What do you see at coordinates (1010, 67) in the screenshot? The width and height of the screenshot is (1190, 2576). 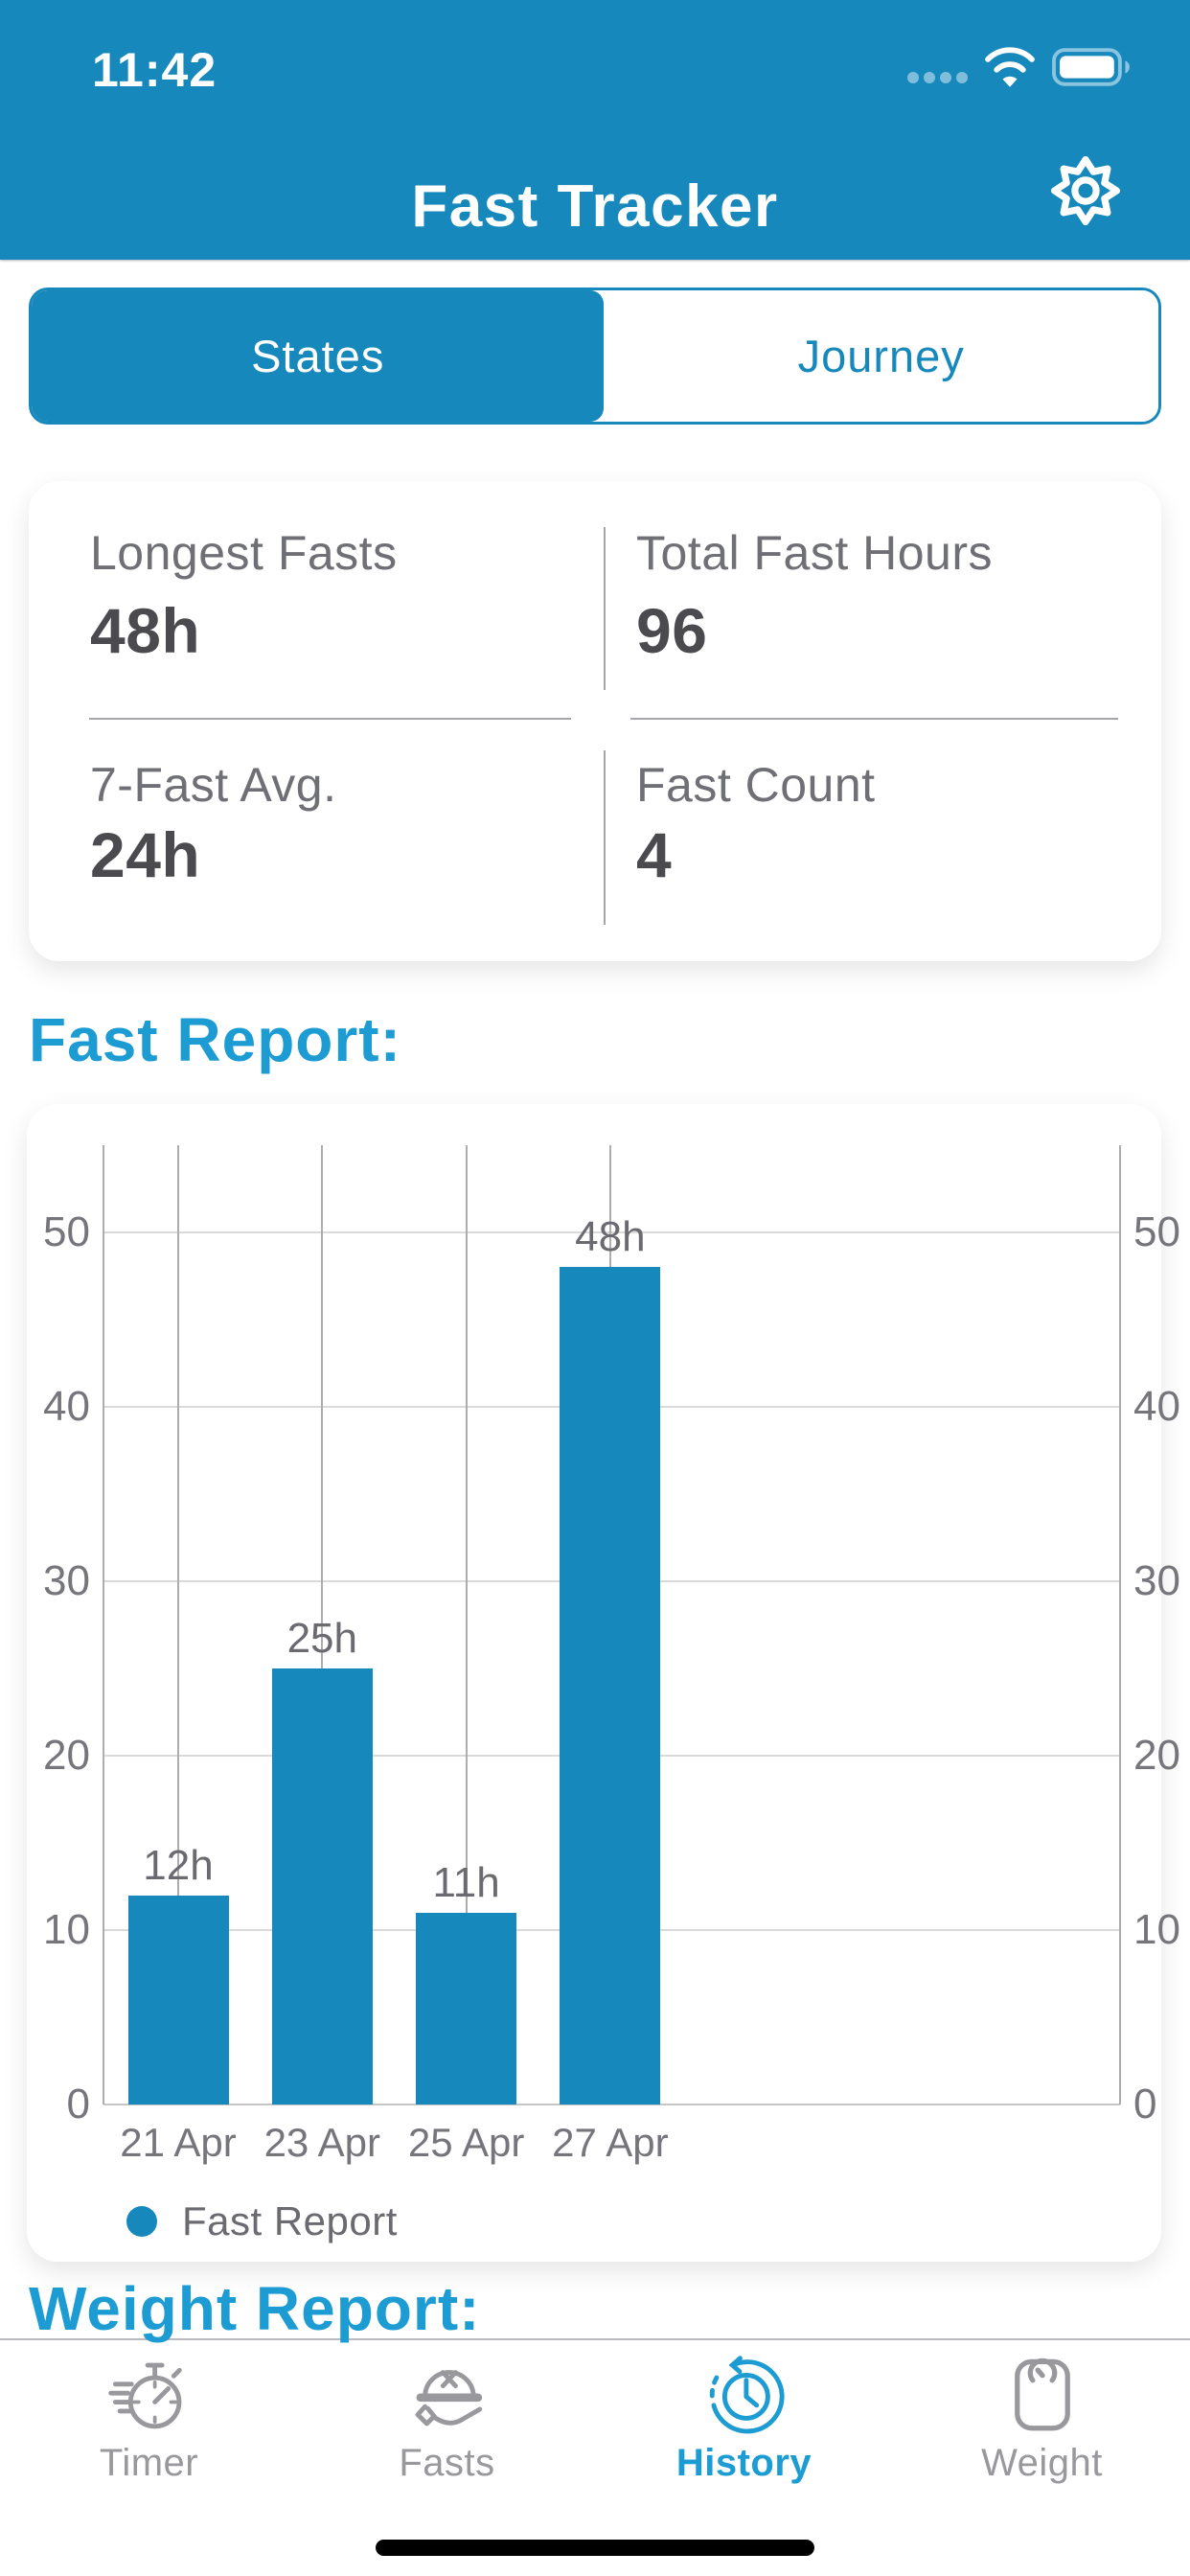 I see `wifi-icon` at bounding box center [1010, 67].